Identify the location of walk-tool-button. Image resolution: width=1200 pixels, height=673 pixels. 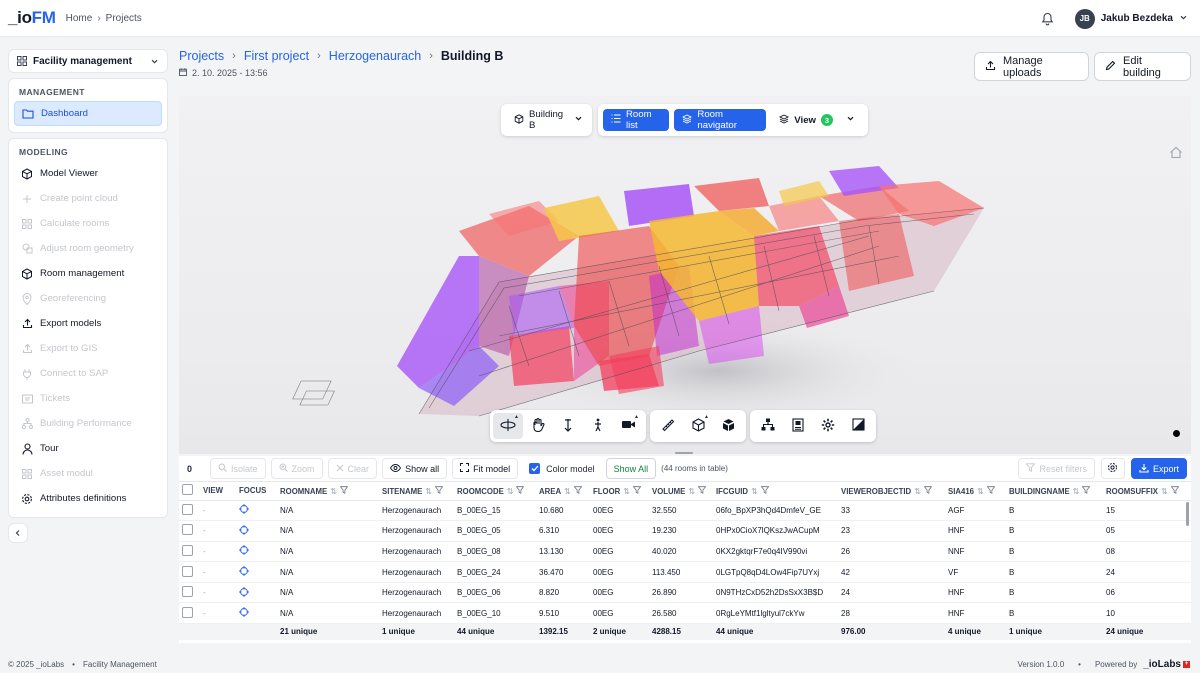
(598, 426).